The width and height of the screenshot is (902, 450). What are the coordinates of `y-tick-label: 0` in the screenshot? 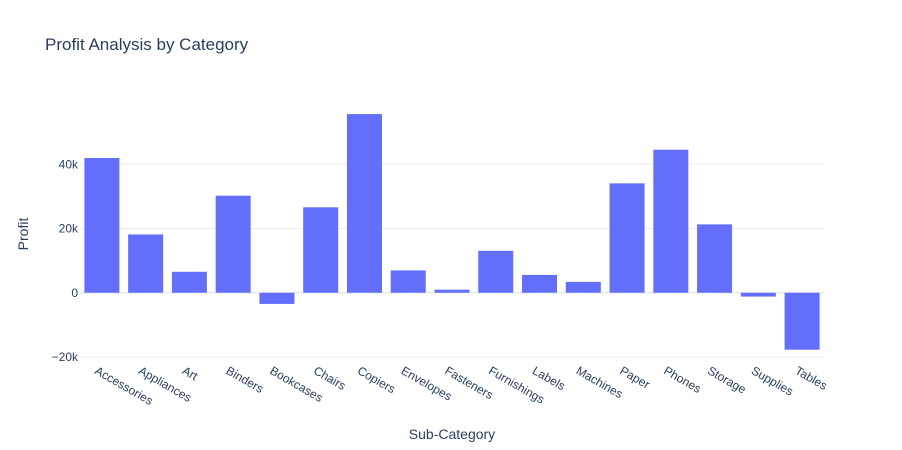 It's located at (74, 293).